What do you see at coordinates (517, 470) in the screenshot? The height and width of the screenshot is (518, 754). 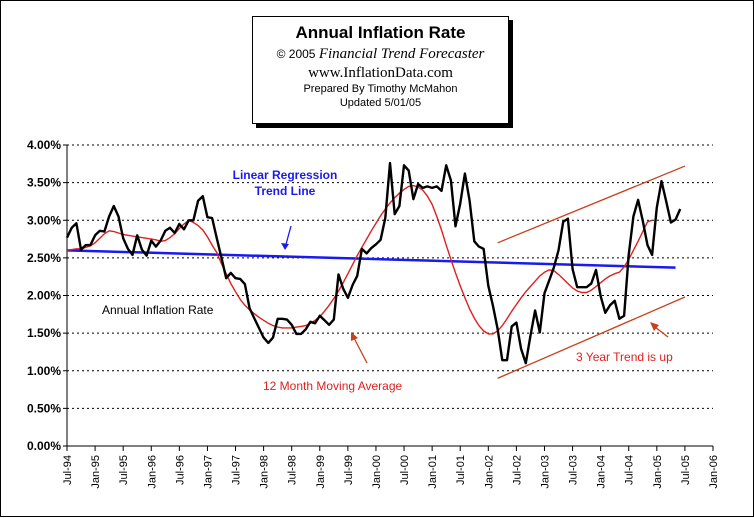 I see `x-tick-label: Jul-02` at bounding box center [517, 470].